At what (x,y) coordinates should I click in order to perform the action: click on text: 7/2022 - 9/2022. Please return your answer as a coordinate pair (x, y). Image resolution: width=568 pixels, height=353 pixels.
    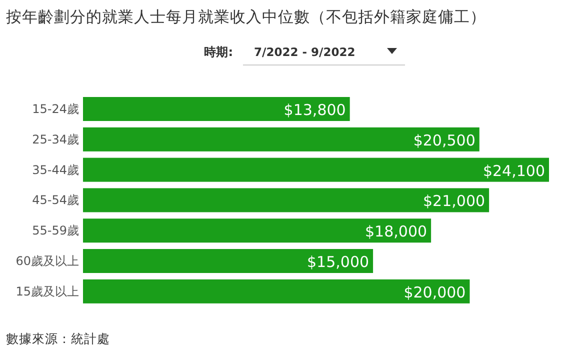
    Looking at the image, I should click on (305, 52).